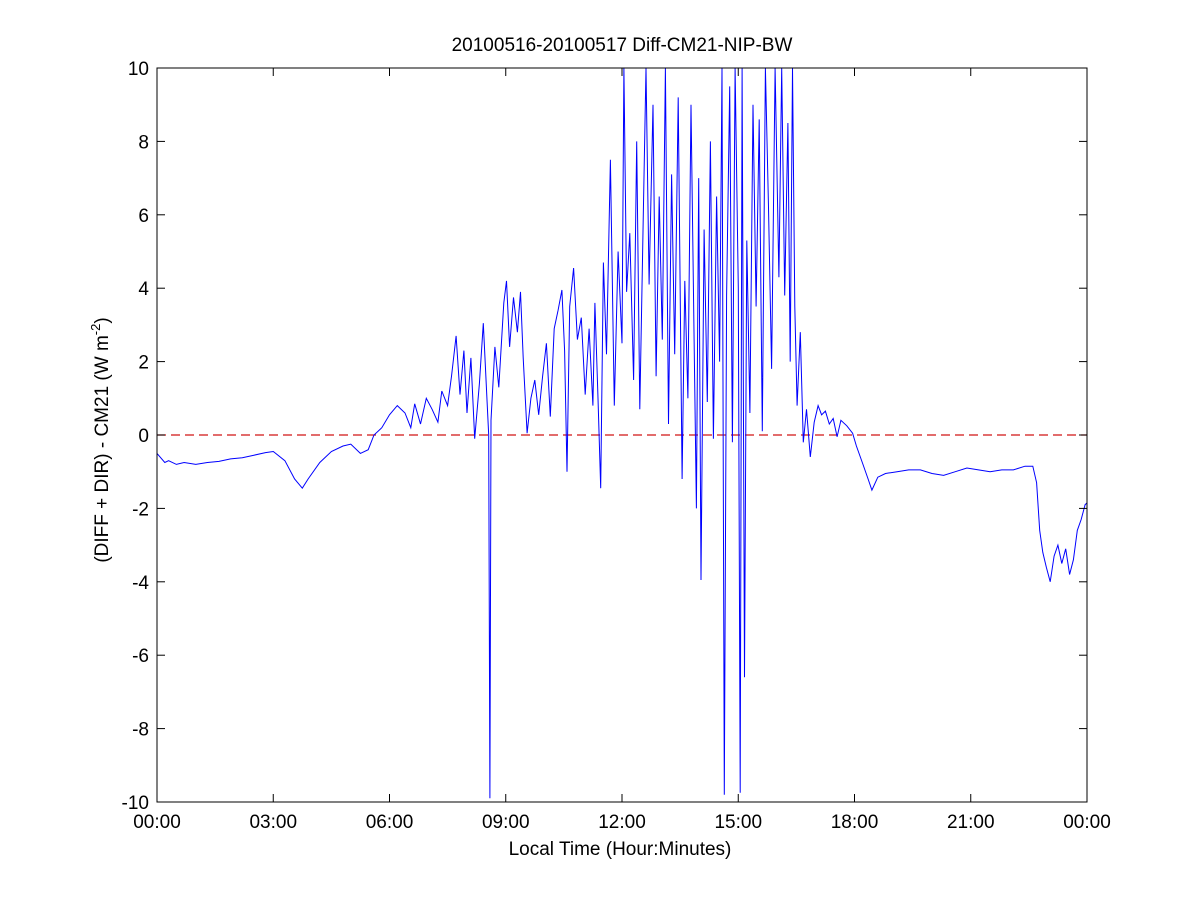 Image resolution: width=1201 pixels, height=901 pixels. I want to click on x-tick-label: 18:00, so click(855, 822).